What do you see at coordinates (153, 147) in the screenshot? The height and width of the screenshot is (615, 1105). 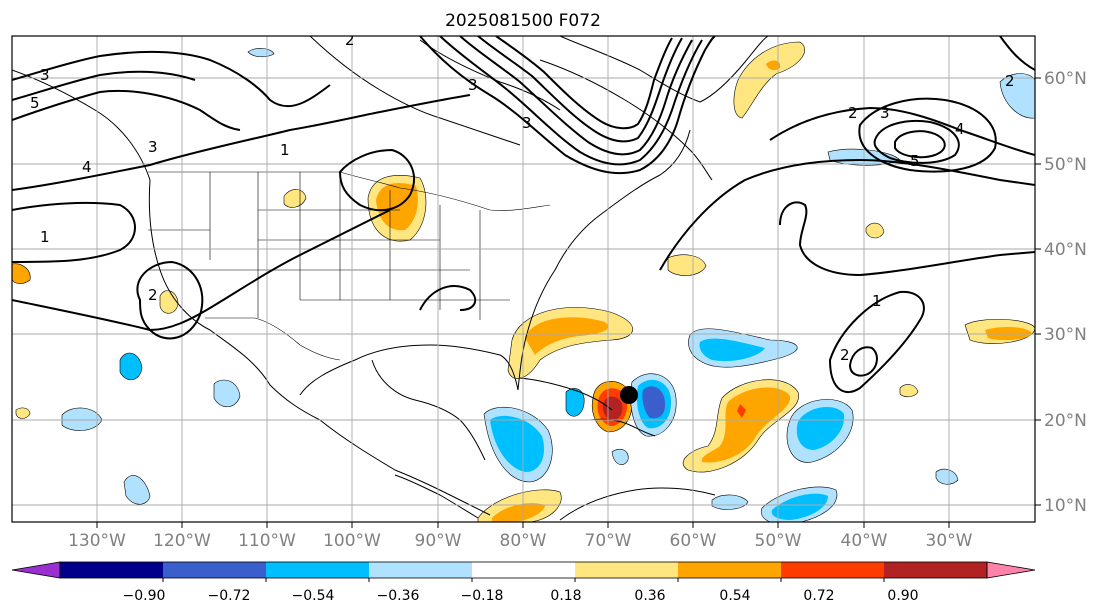 I see `contour-label-3-pacific: 3` at bounding box center [153, 147].